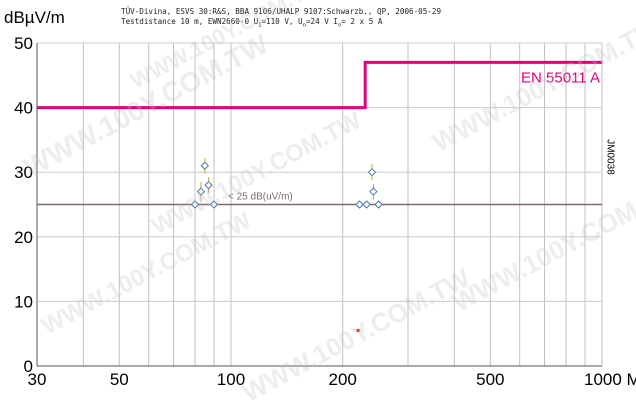 The image size is (636, 409). I want to click on y-tick-label: 10, so click(23, 301).